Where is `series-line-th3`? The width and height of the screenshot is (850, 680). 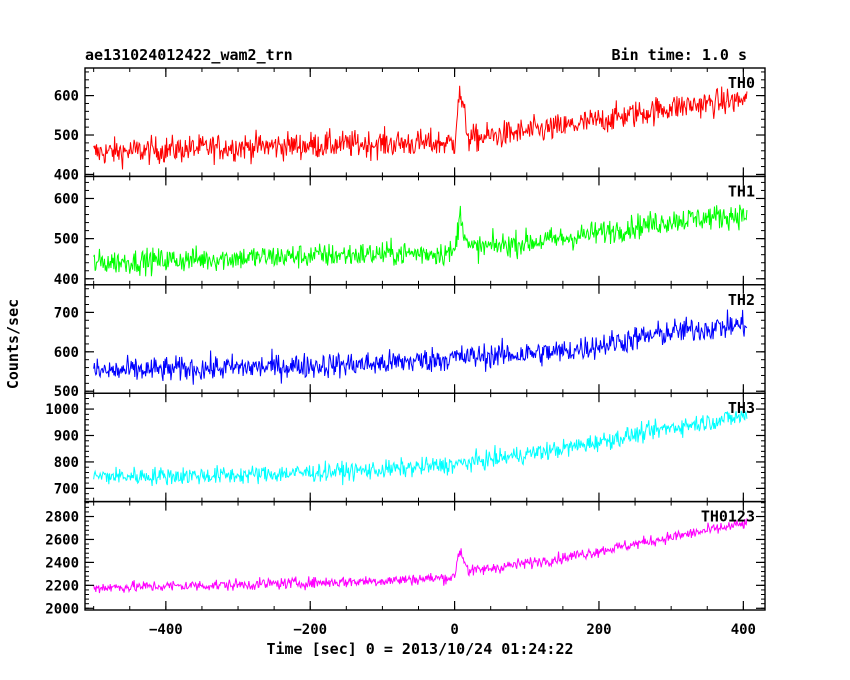 series-line-th3 is located at coordinates (420, 448).